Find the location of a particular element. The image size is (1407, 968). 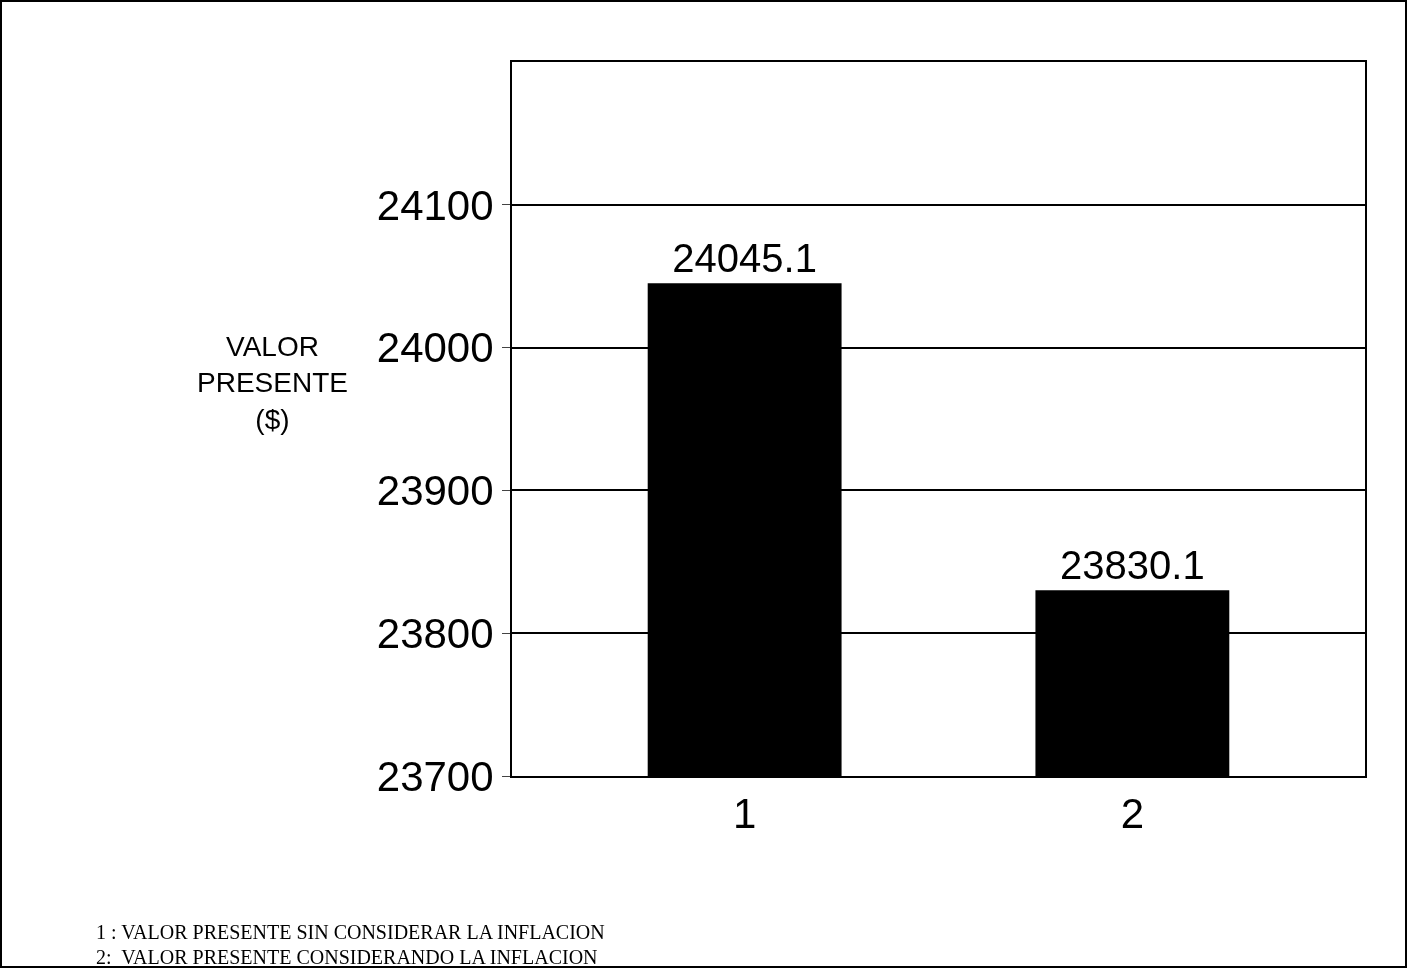

x-tick-label: 1 is located at coordinates (744, 814).